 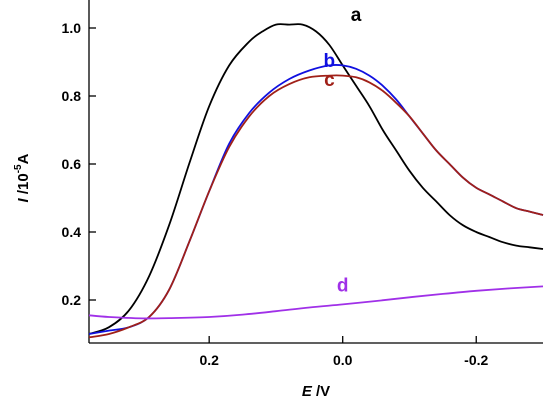 I want to click on series-label-c: c, so click(x=329, y=80).